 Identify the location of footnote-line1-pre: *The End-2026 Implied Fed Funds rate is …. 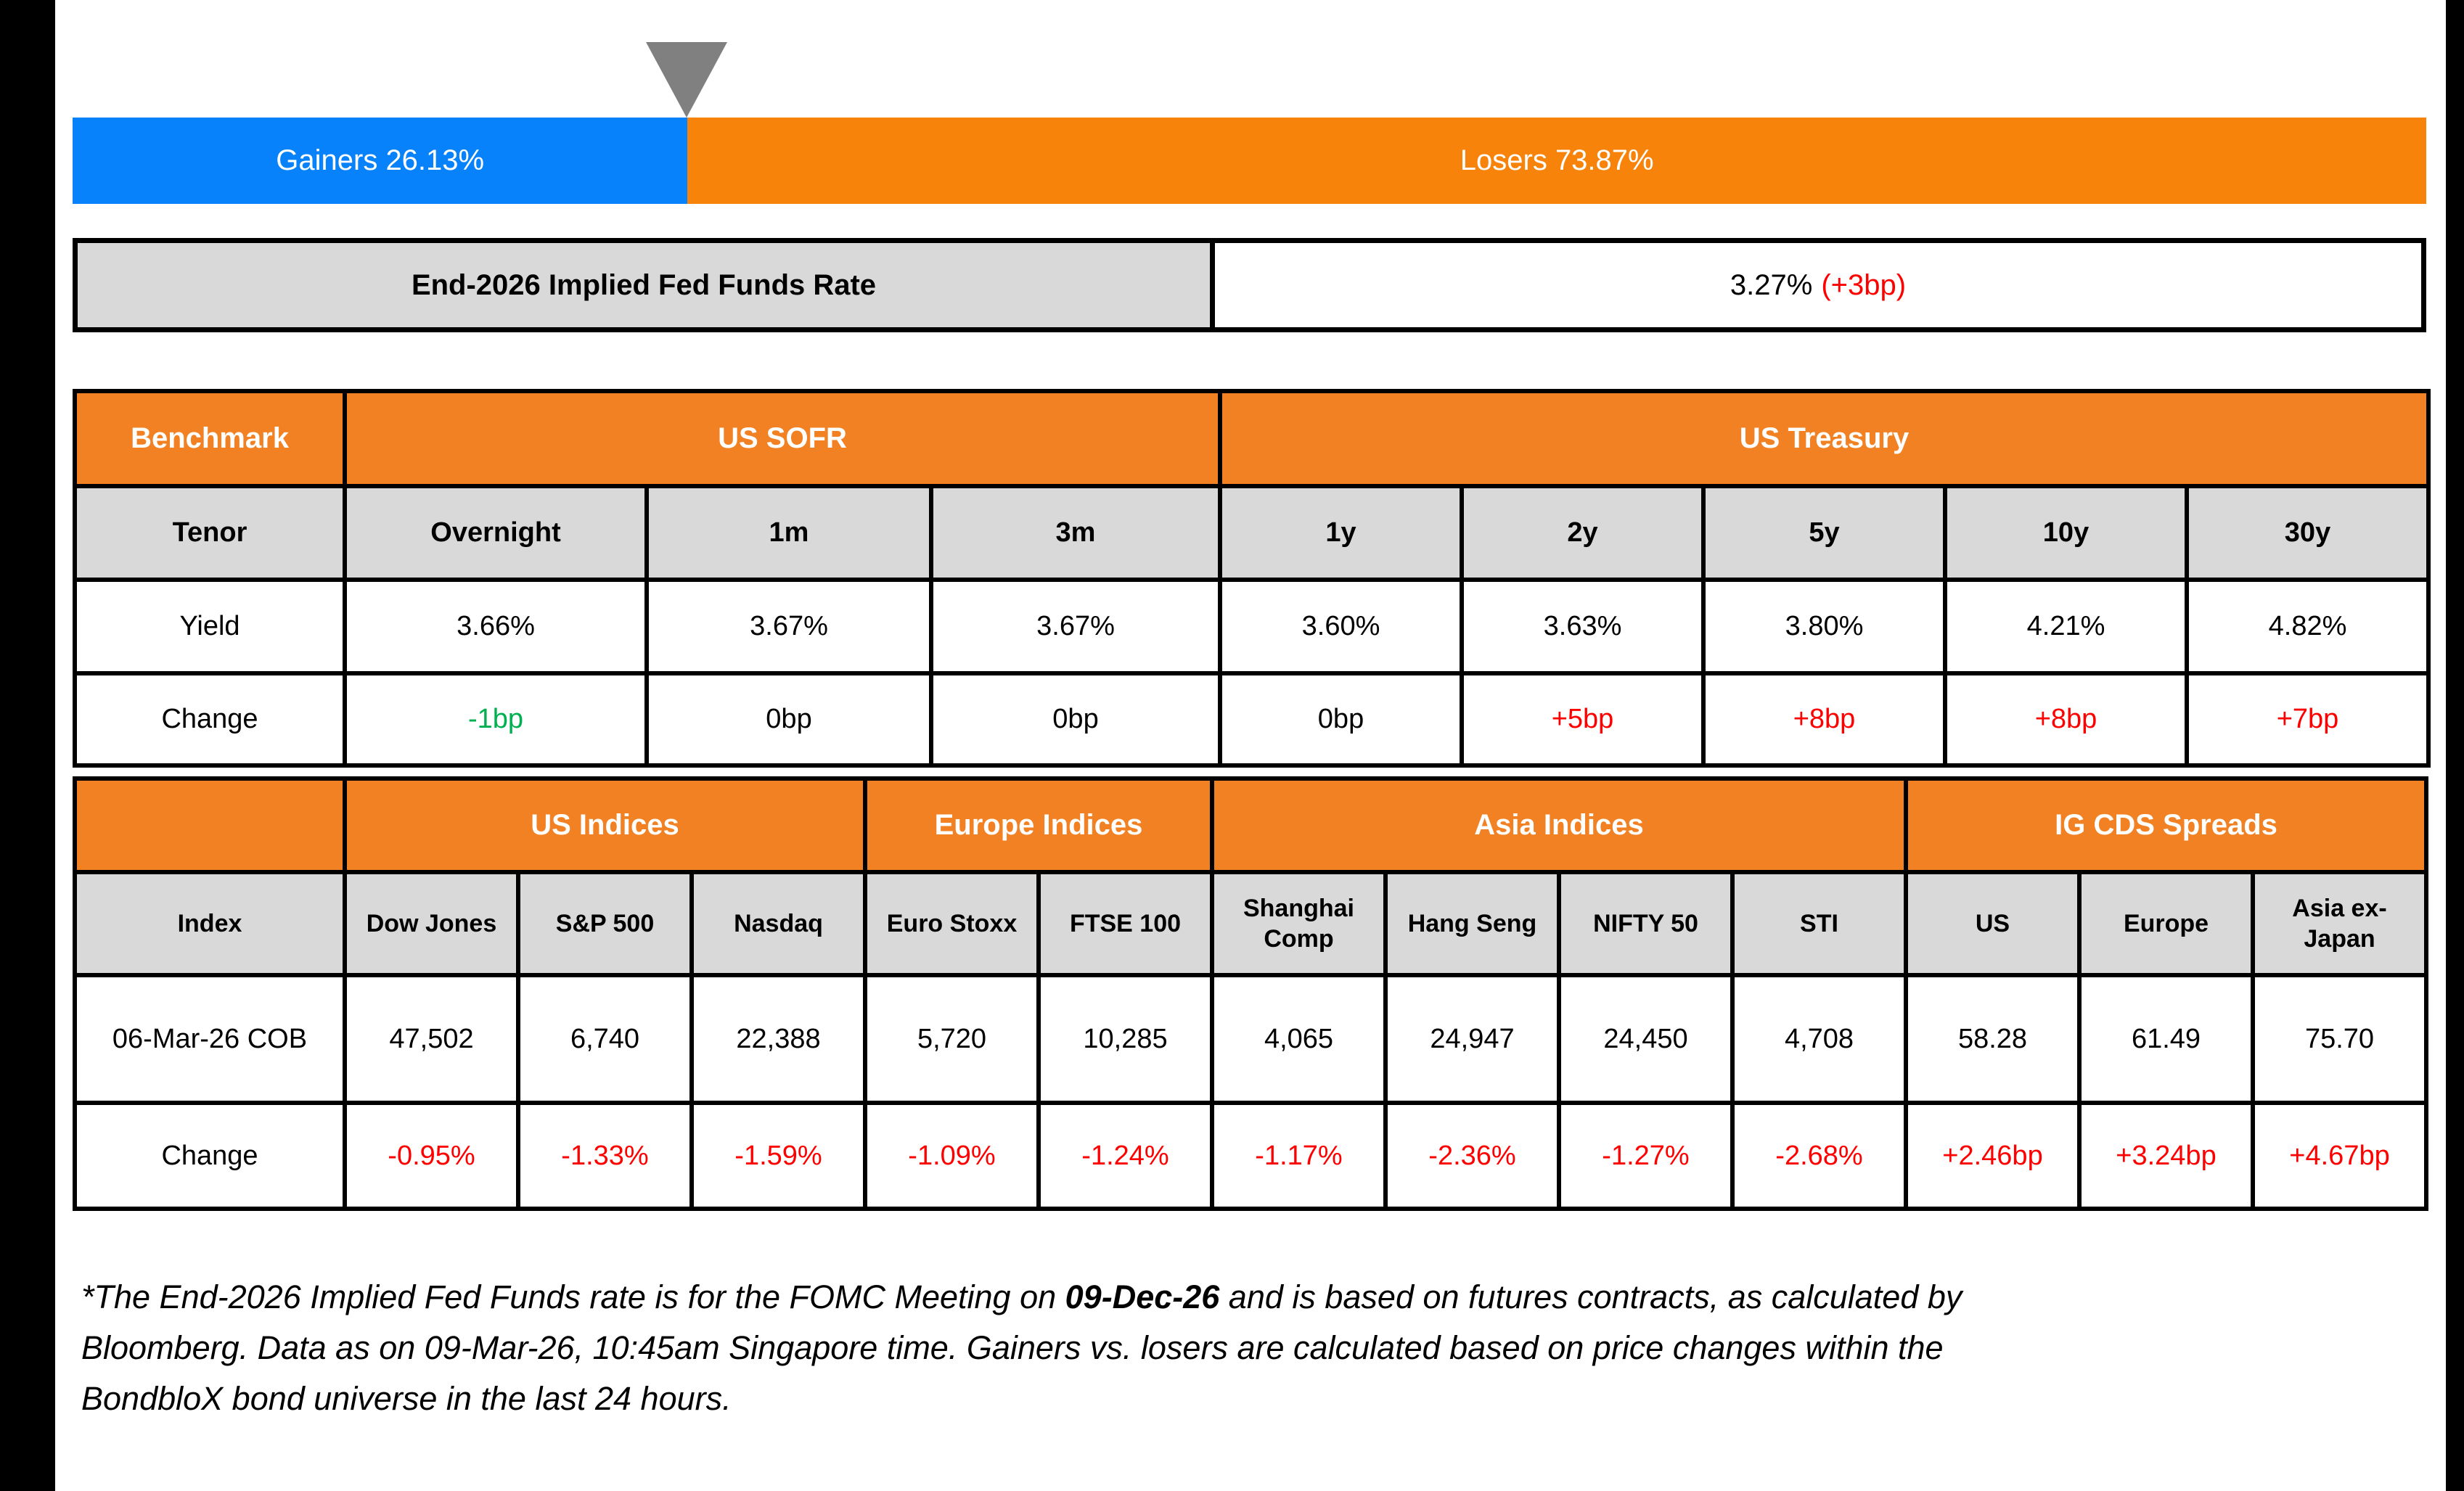
(573, 1296).